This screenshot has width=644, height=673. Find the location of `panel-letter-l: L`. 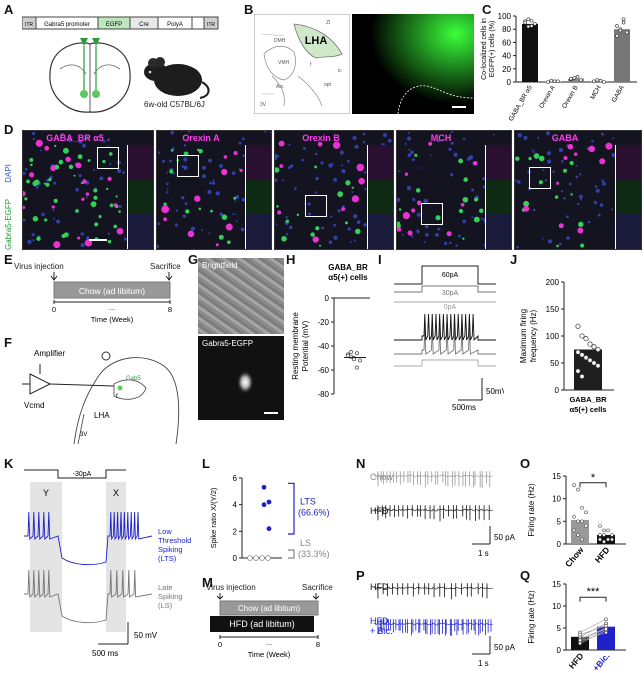

panel-letter-l: L is located at coordinates (206, 463).